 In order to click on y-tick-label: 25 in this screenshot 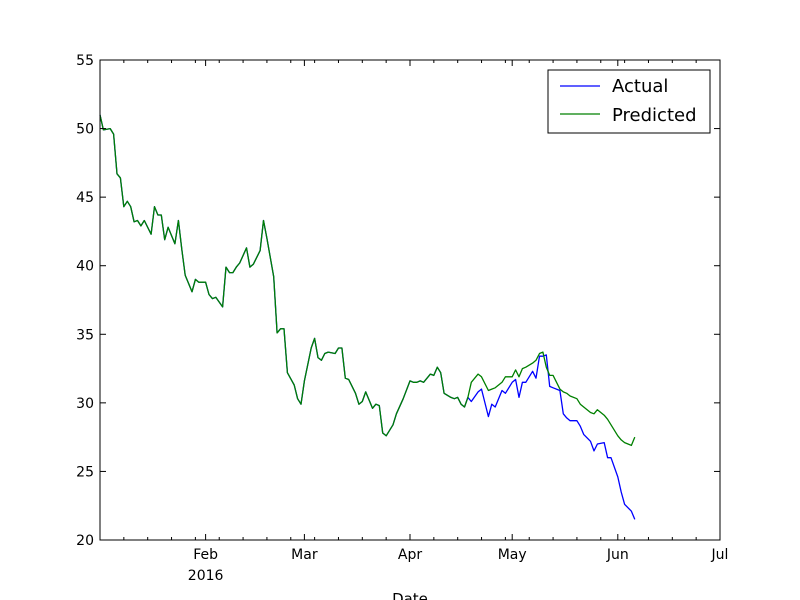, I will do `click(85, 472)`.